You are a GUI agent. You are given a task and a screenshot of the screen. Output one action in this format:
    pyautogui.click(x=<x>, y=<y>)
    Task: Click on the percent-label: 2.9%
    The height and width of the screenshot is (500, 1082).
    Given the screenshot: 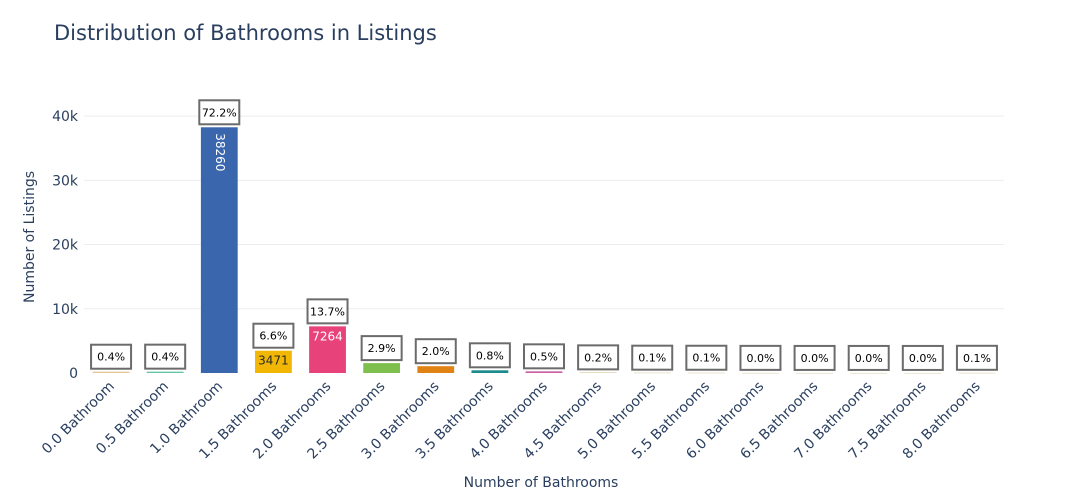 What is the action you would take?
    pyautogui.click(x=382, y=348)
    